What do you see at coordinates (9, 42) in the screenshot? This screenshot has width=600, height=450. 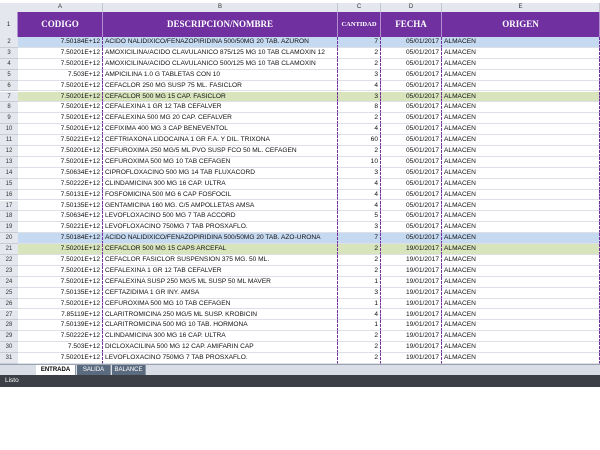 I see `row-number: 2` at bounding box center [9, 42].